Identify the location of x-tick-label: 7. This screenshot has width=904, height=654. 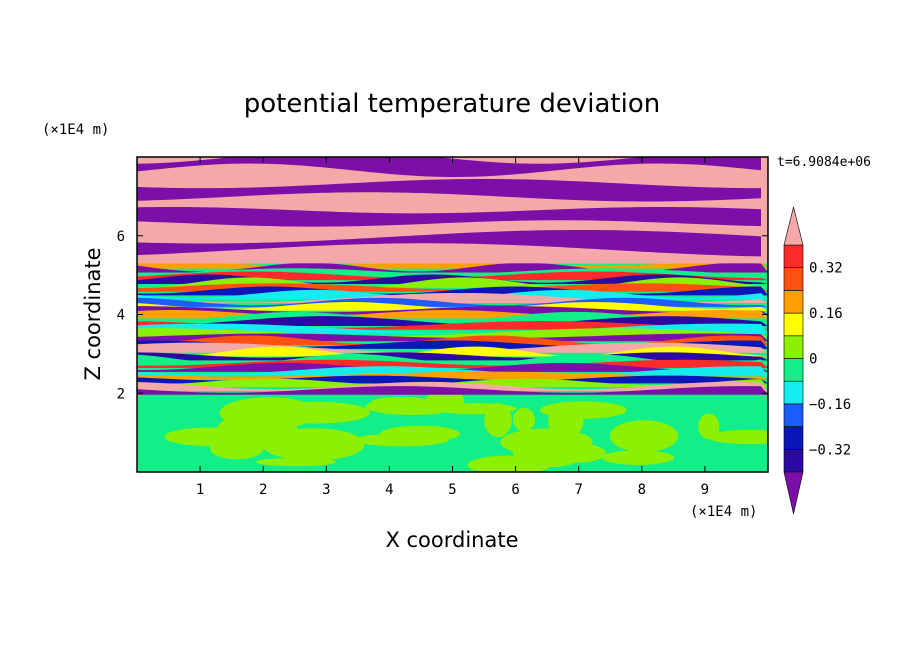
(578, 490).